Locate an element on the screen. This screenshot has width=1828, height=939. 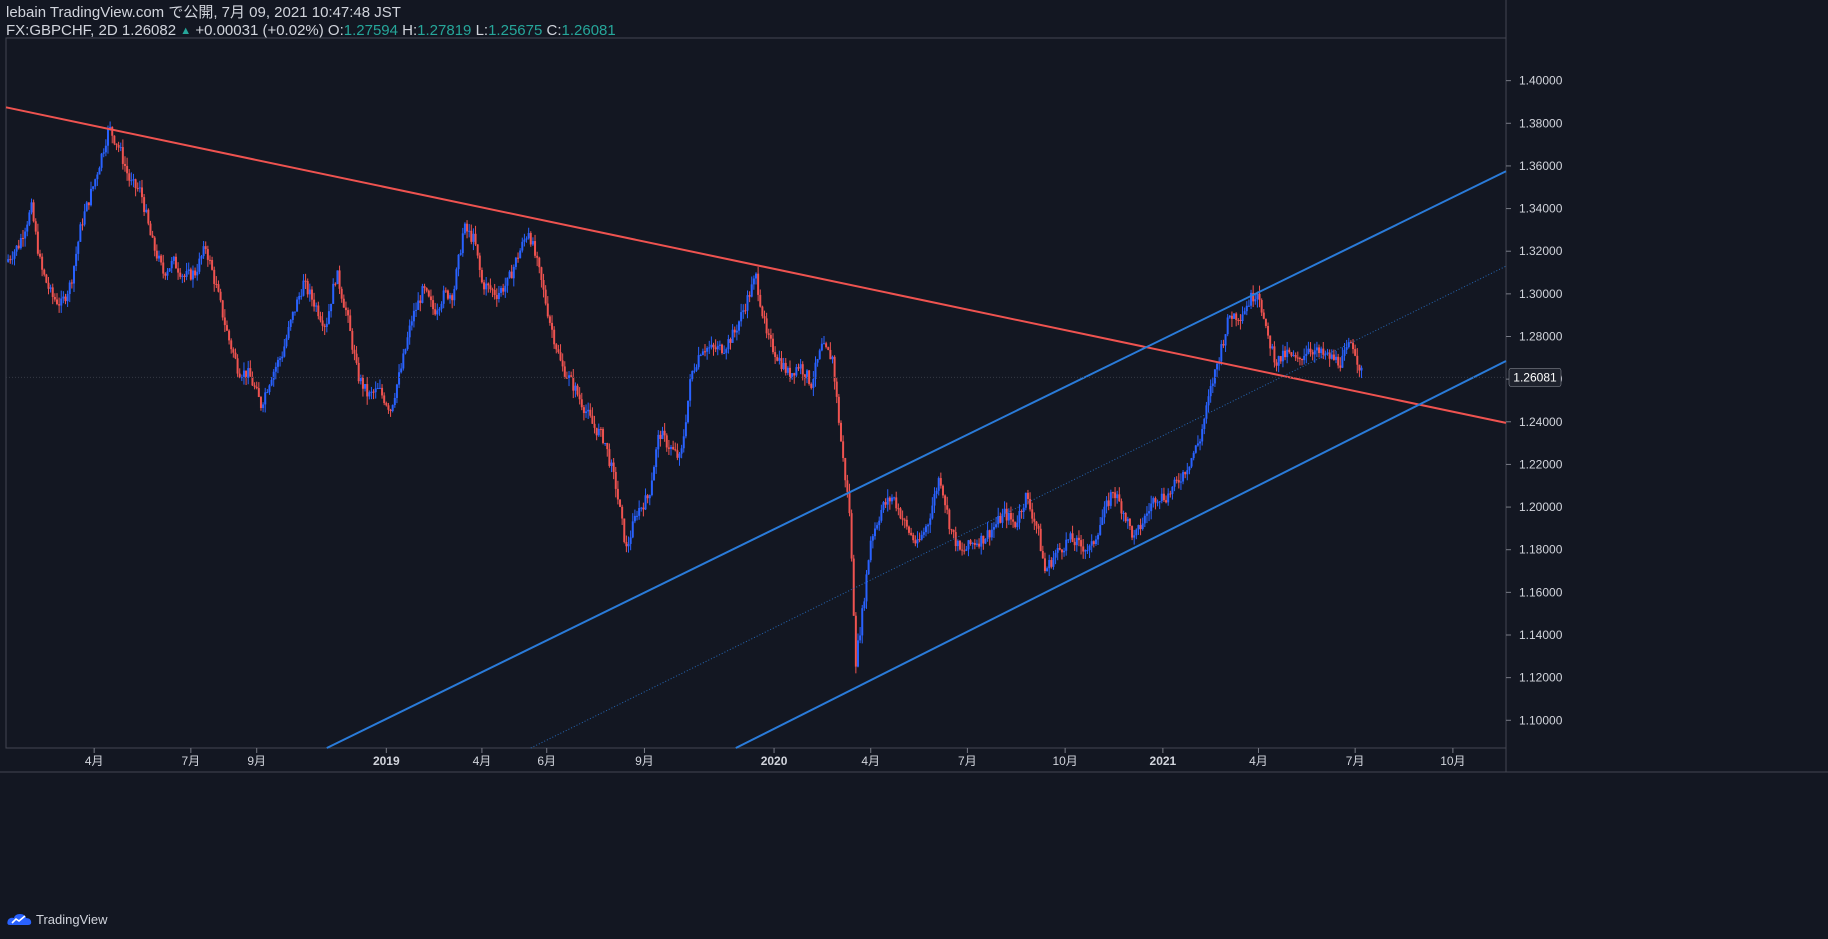
high-label: H: is located at coordinates (410, 30).